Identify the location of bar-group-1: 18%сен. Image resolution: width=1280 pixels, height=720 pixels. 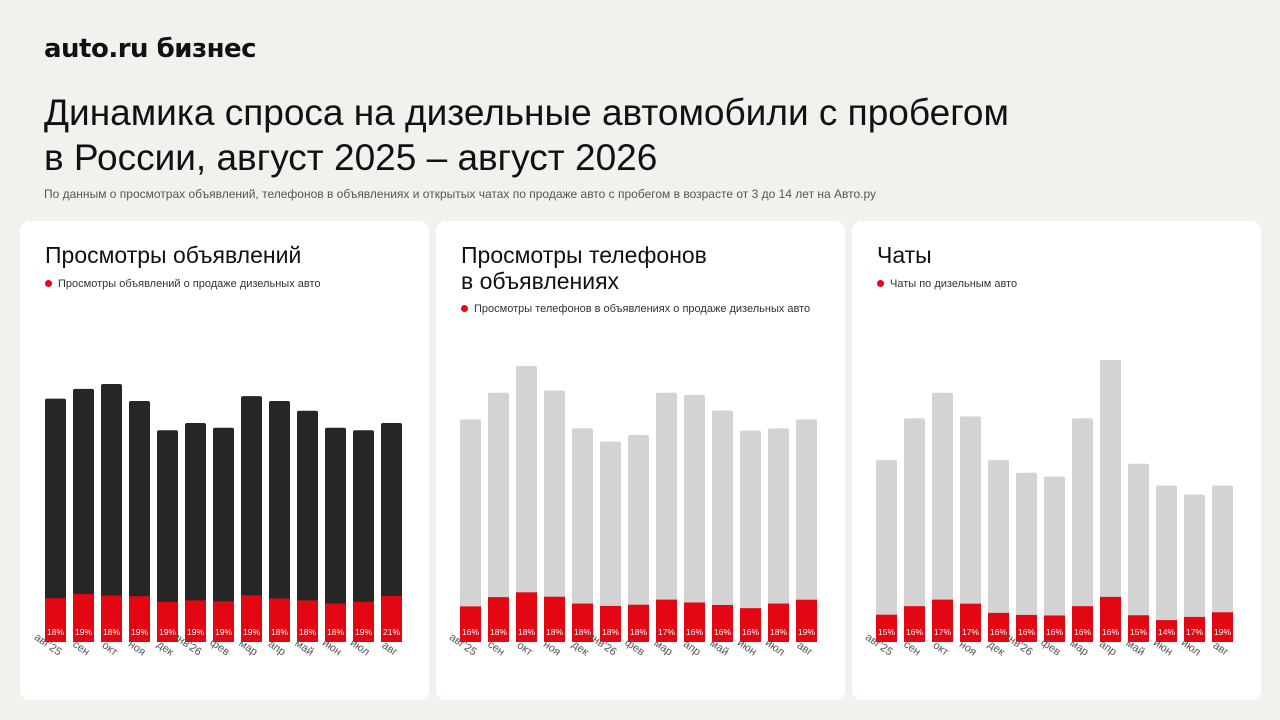
(497, 525).